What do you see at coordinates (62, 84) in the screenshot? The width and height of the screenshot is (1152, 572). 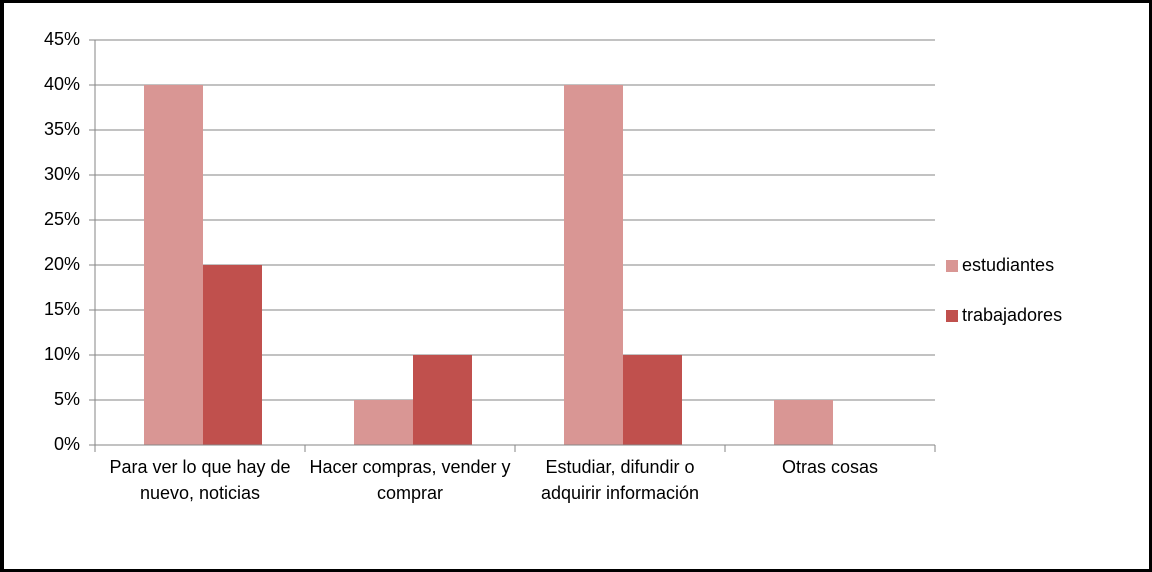 I see `y-tick-label: 40%` at bounding box center [62, 84].